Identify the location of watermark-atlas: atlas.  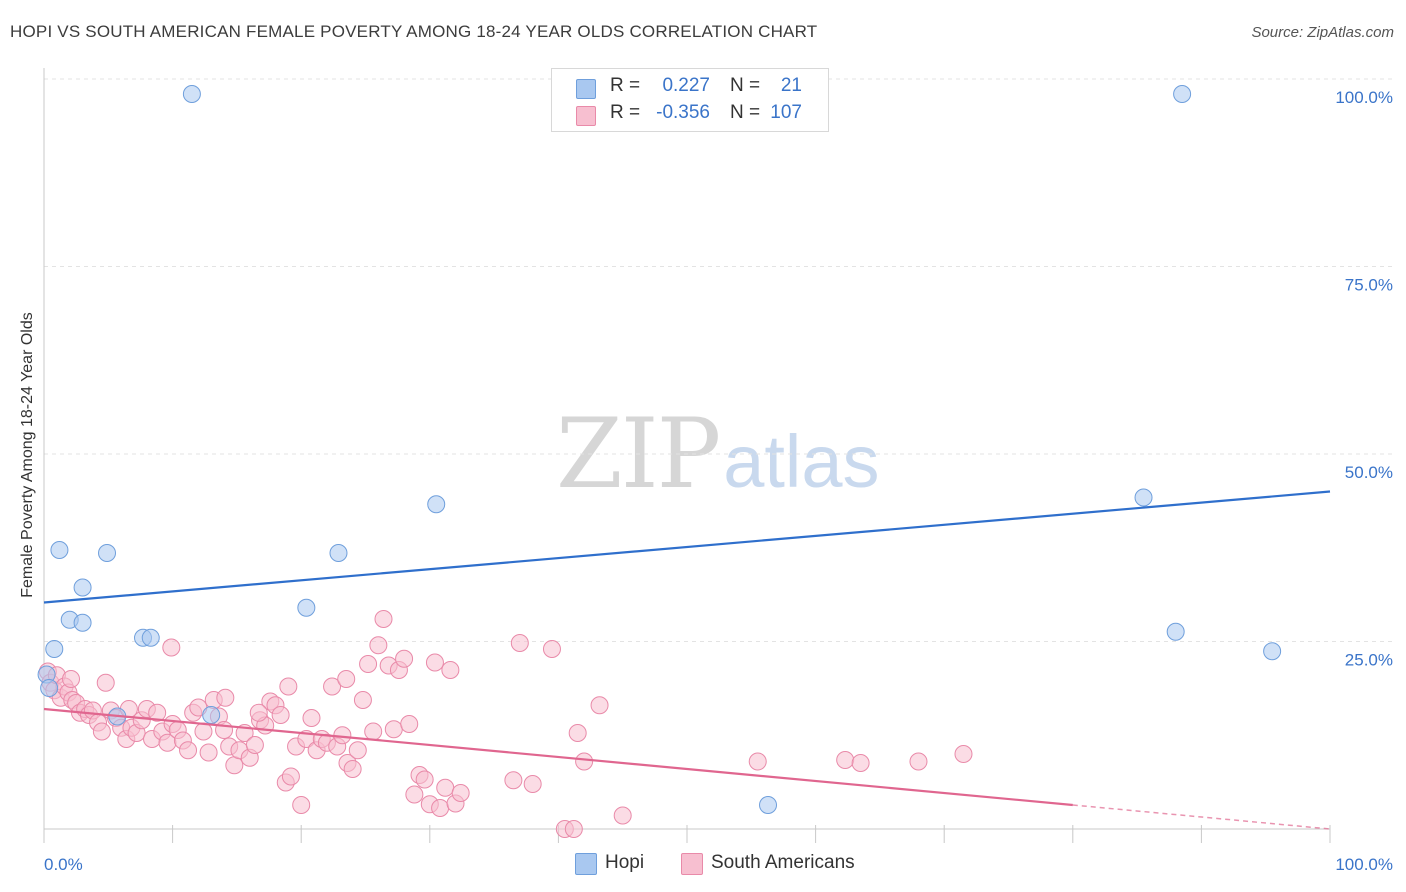
(801, 461).